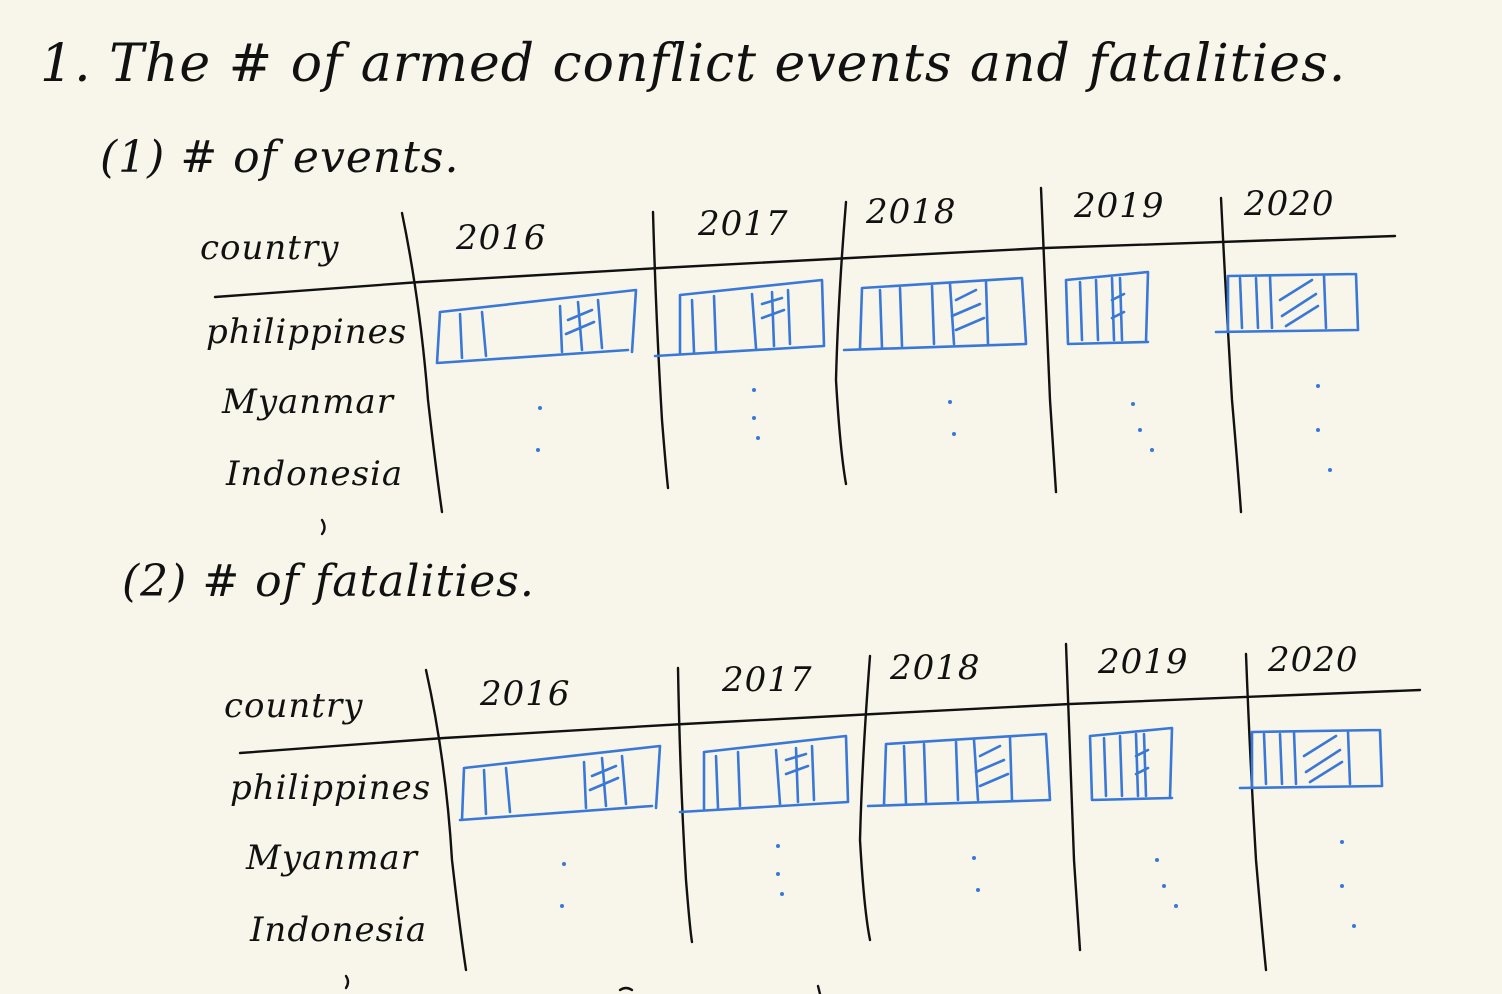 The image size is (1502, 994). Describe the element at coordinates (1119, 206) in the screenshot. I see `section-1-year-2019: 2019` at that location.